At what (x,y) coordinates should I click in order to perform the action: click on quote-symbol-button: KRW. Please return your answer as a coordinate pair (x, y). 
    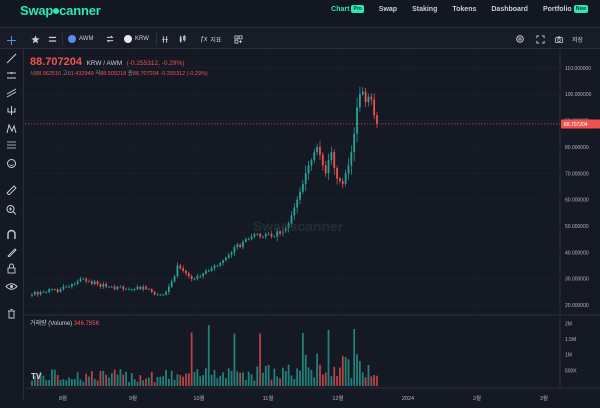
    Looking at the image, I should click on (136, 39).